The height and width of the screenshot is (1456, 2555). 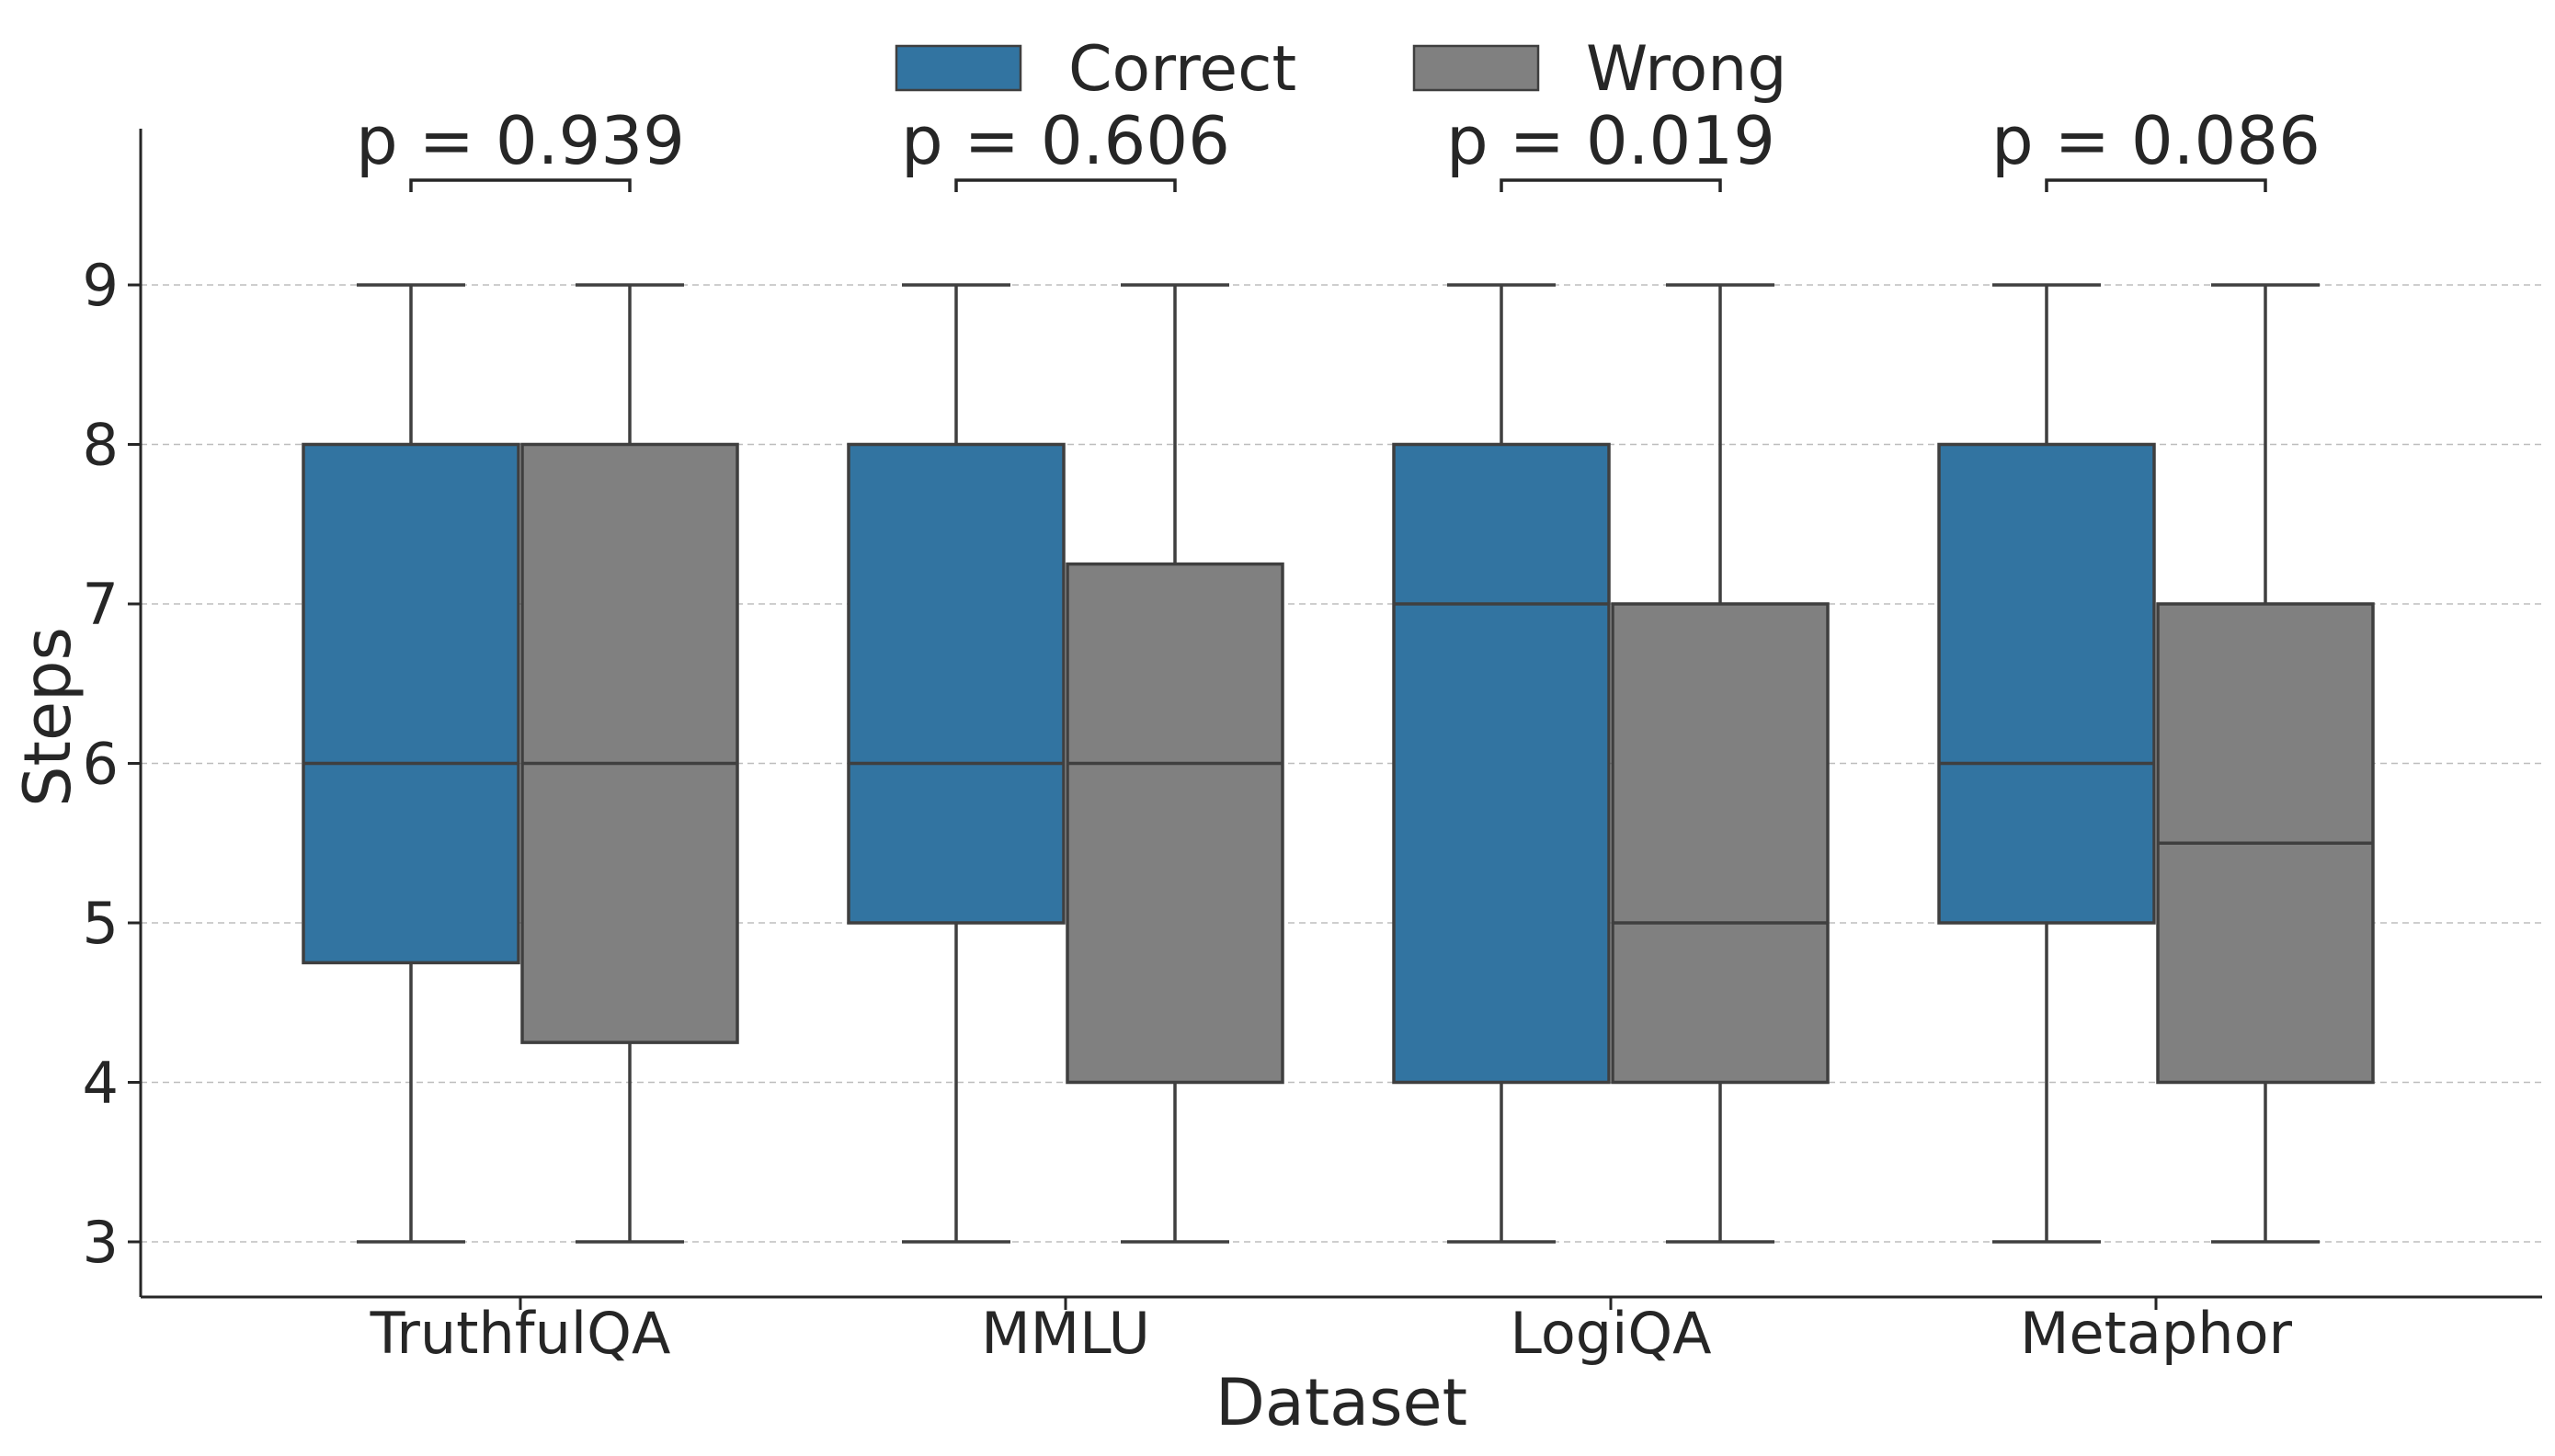 I want to click on x-axis-title: Dataset, so click(x=1341, y=1402).